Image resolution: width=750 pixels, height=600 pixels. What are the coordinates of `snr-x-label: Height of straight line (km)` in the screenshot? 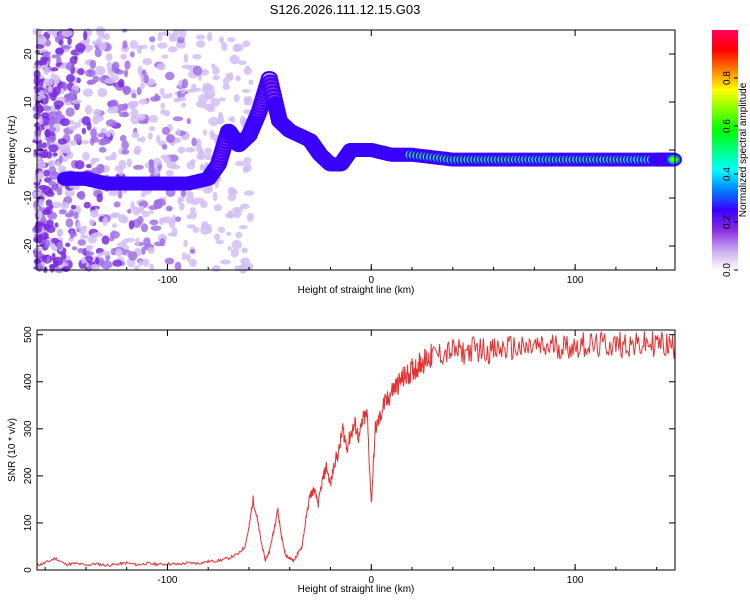 It's located at (356, 589).